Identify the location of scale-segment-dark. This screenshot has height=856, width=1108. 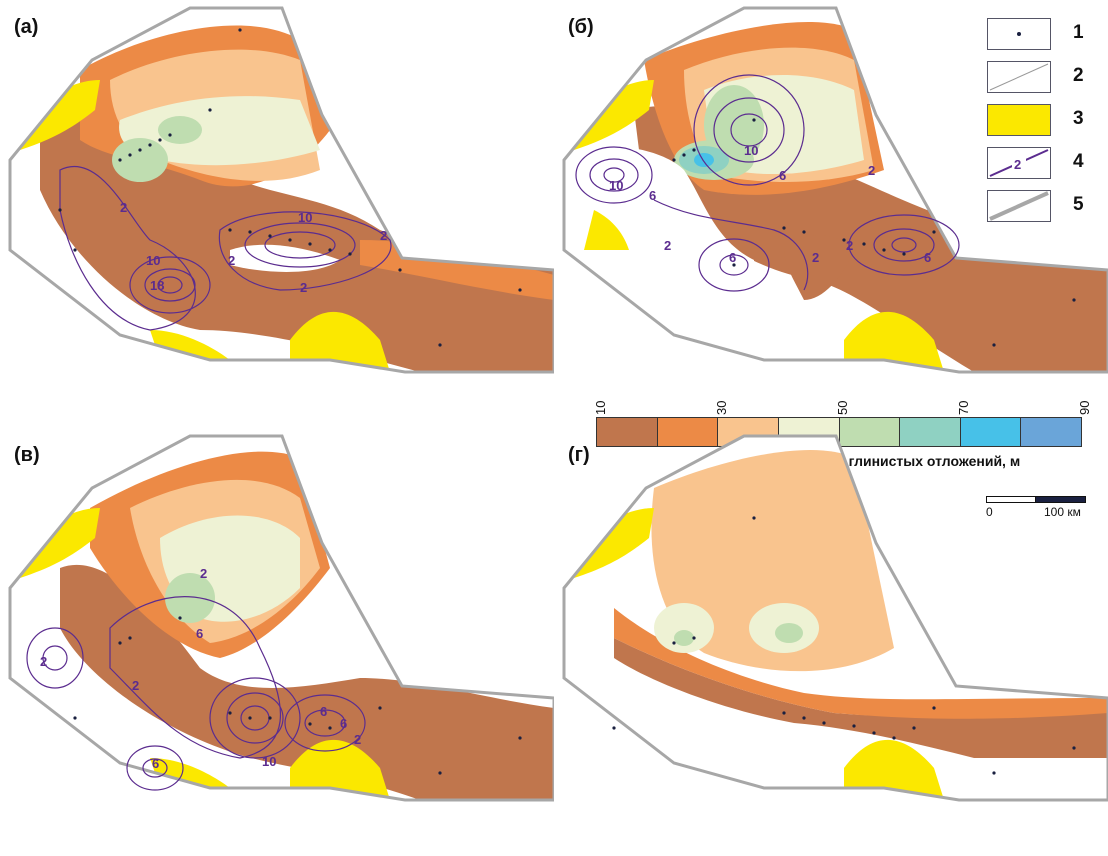
(1060, 499).